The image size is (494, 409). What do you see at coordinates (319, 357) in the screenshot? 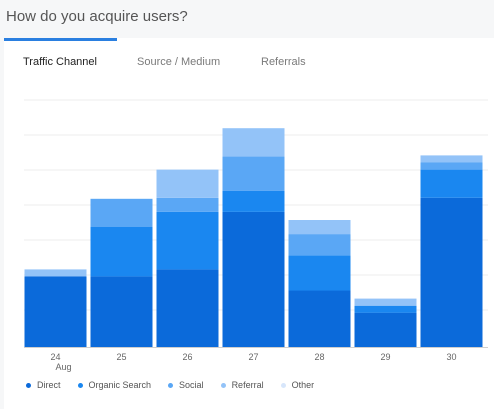
I see `x-tick-label: 28` at bounding box center [319, 357].